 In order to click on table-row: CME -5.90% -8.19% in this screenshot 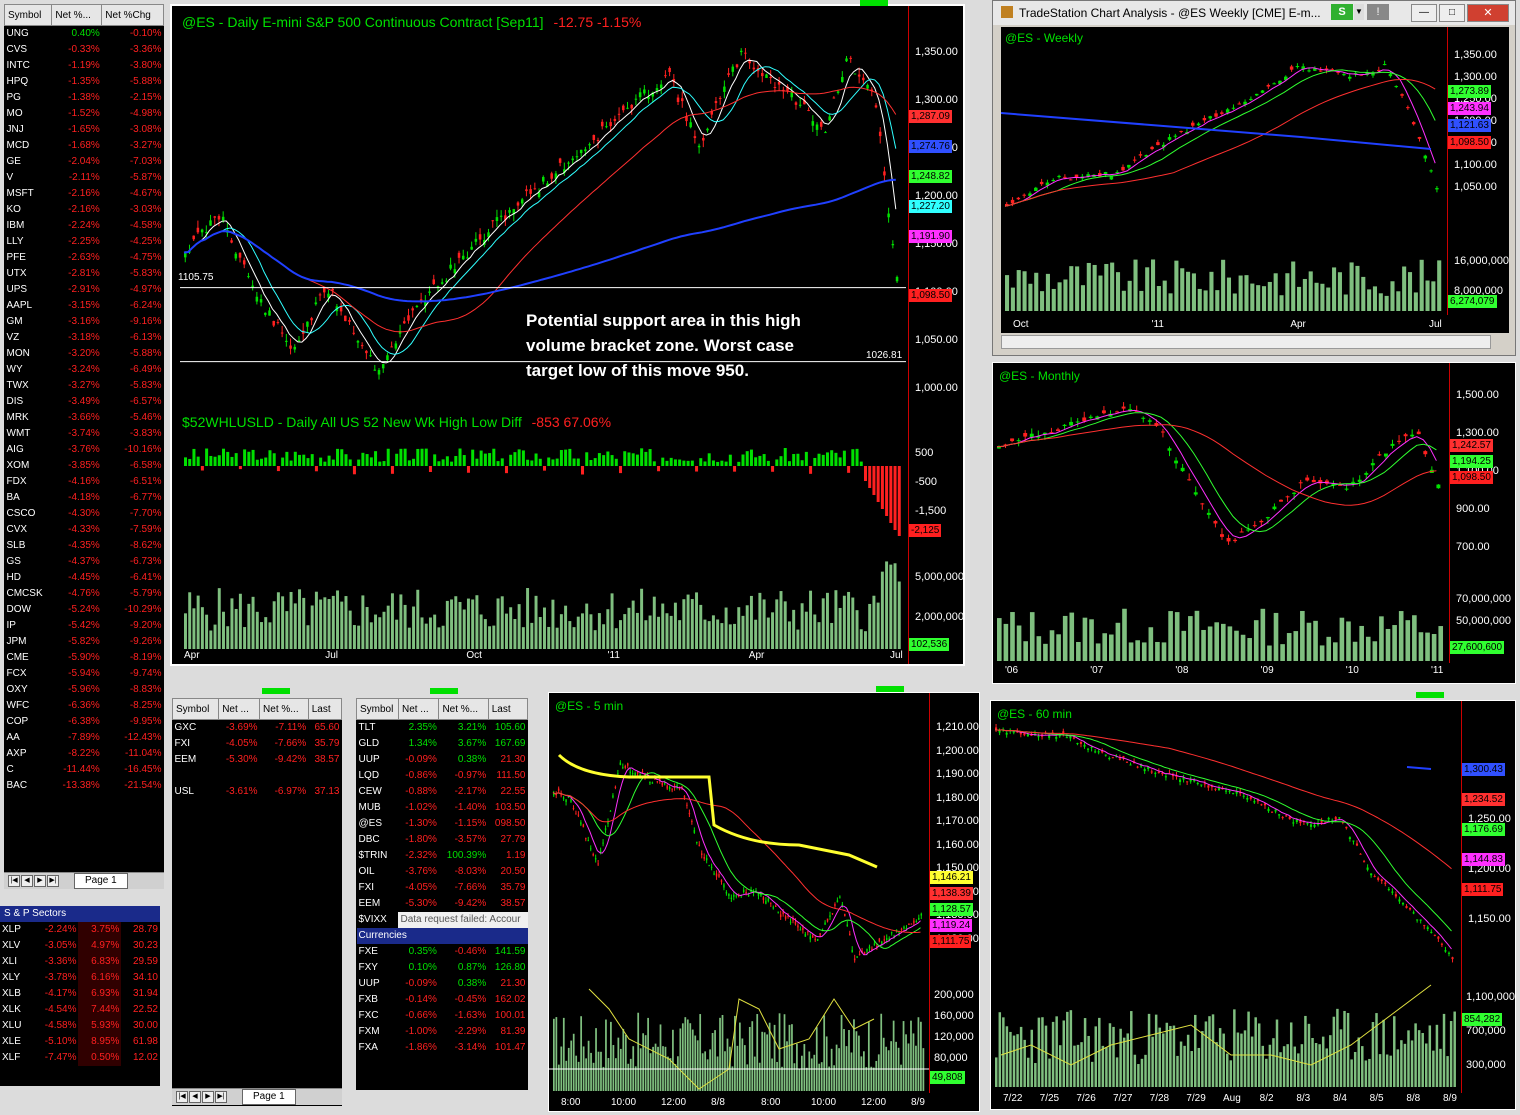, I will do `click(84, 658)`.